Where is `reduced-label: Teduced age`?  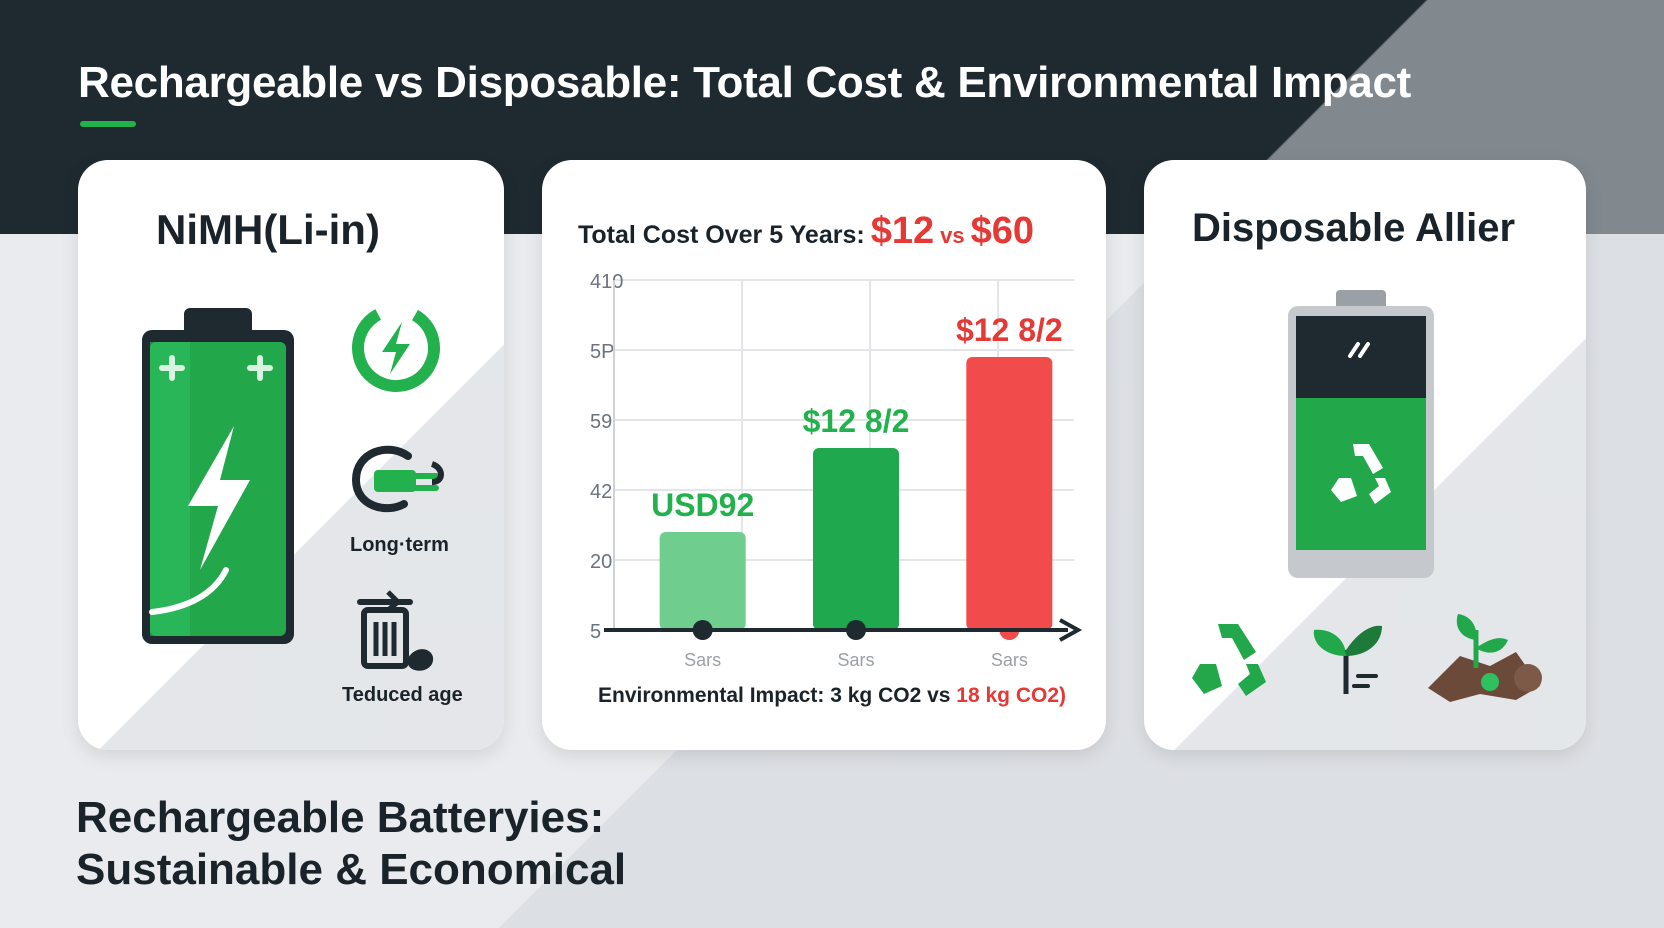 reduced-label: Teduced age is located at coordinates (402, 695).